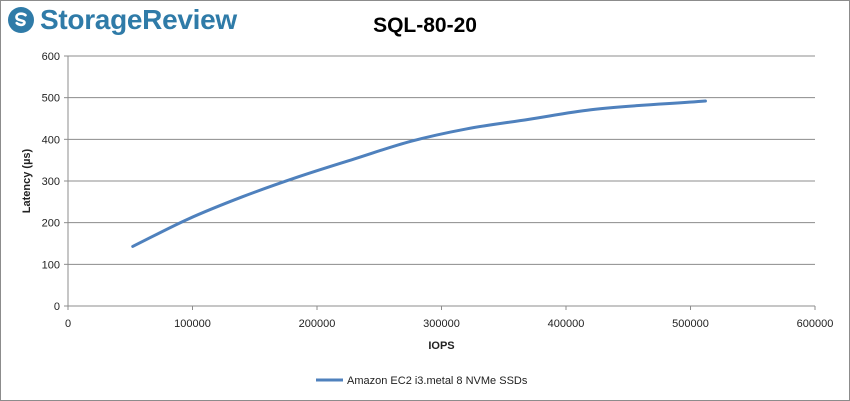  What do you see at coordinates (138, 19) in the screenshot?
I see `brand-name: StorageReview` at bounding box center [138, 19].